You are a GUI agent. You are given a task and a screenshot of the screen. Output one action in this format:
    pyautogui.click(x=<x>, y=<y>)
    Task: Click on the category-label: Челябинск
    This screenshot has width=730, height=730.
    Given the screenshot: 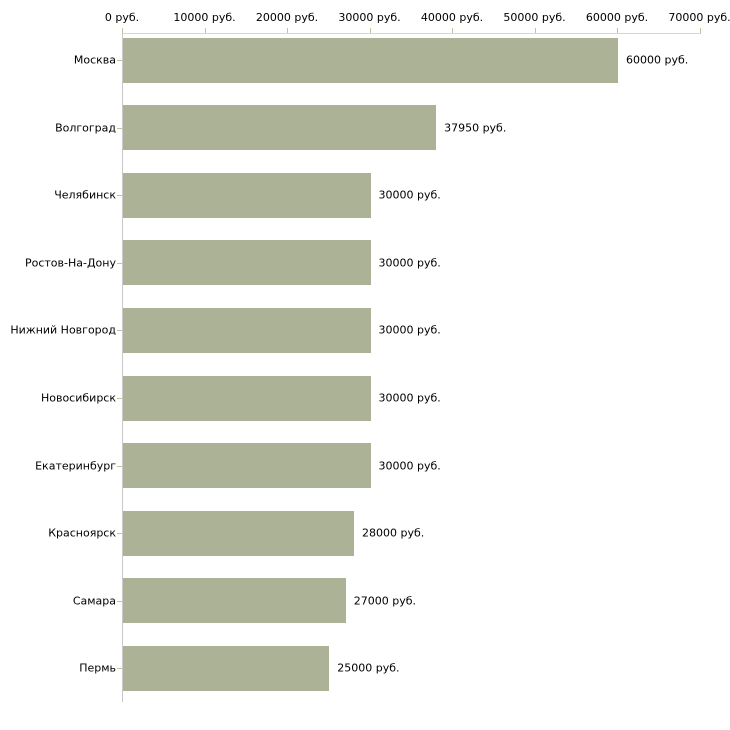 What is the action you would take?
    pyautogui.click(x=85, y=195)
    